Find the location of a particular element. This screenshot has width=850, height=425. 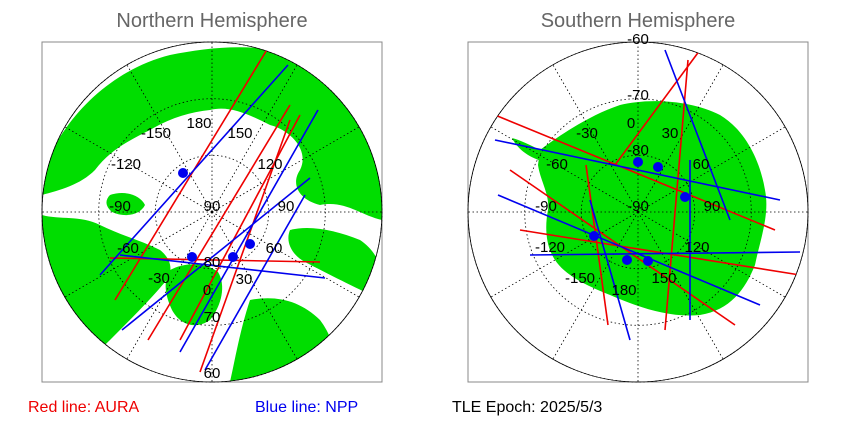

lat-label: -80 is located at coordinates (638, 150).